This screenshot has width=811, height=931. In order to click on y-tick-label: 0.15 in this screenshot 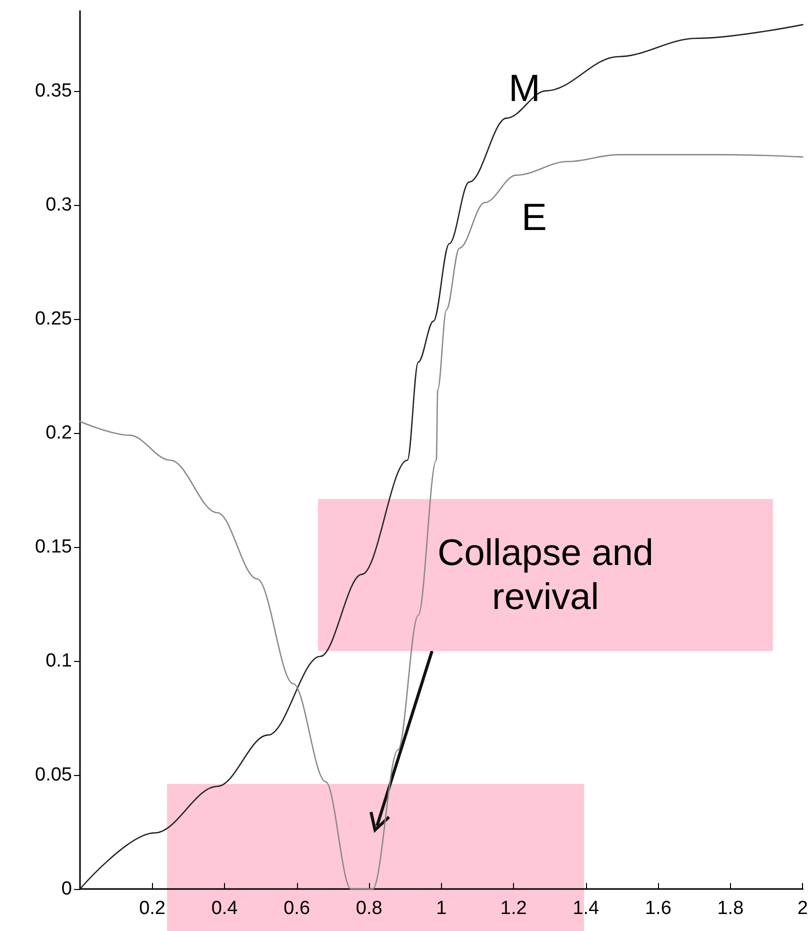, I will do `click(53, 547)`.